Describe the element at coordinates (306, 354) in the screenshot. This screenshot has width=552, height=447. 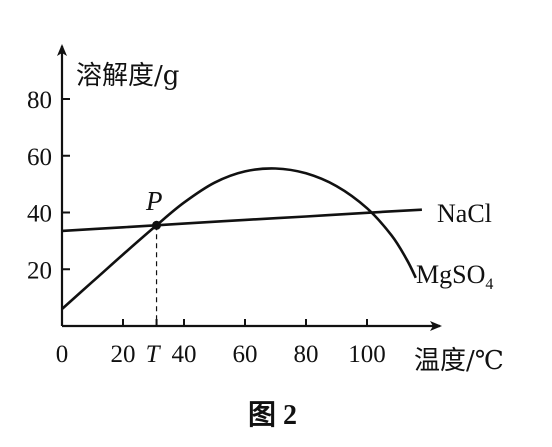
I see `x-tick-label: 80` at that location.